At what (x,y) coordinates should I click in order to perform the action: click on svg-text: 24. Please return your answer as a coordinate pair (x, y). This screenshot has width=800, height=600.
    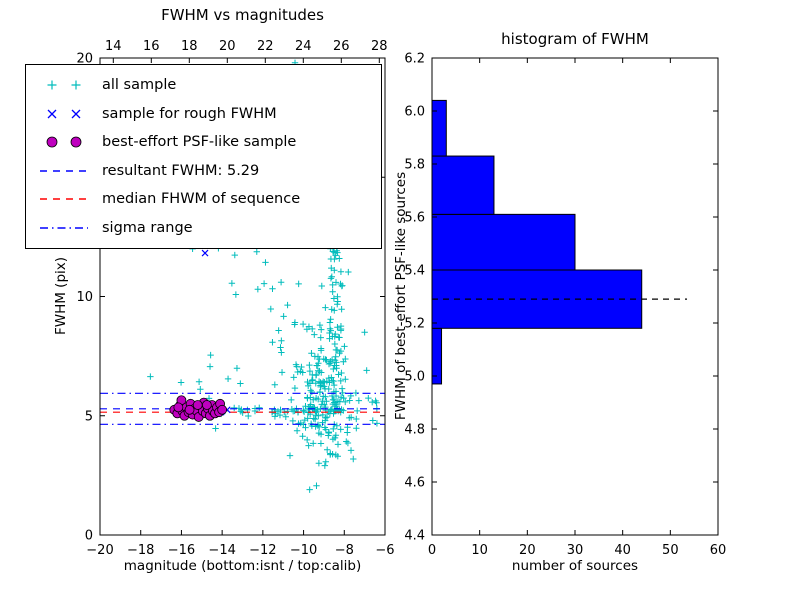
    Looking at the image, I should click on (303, 46).